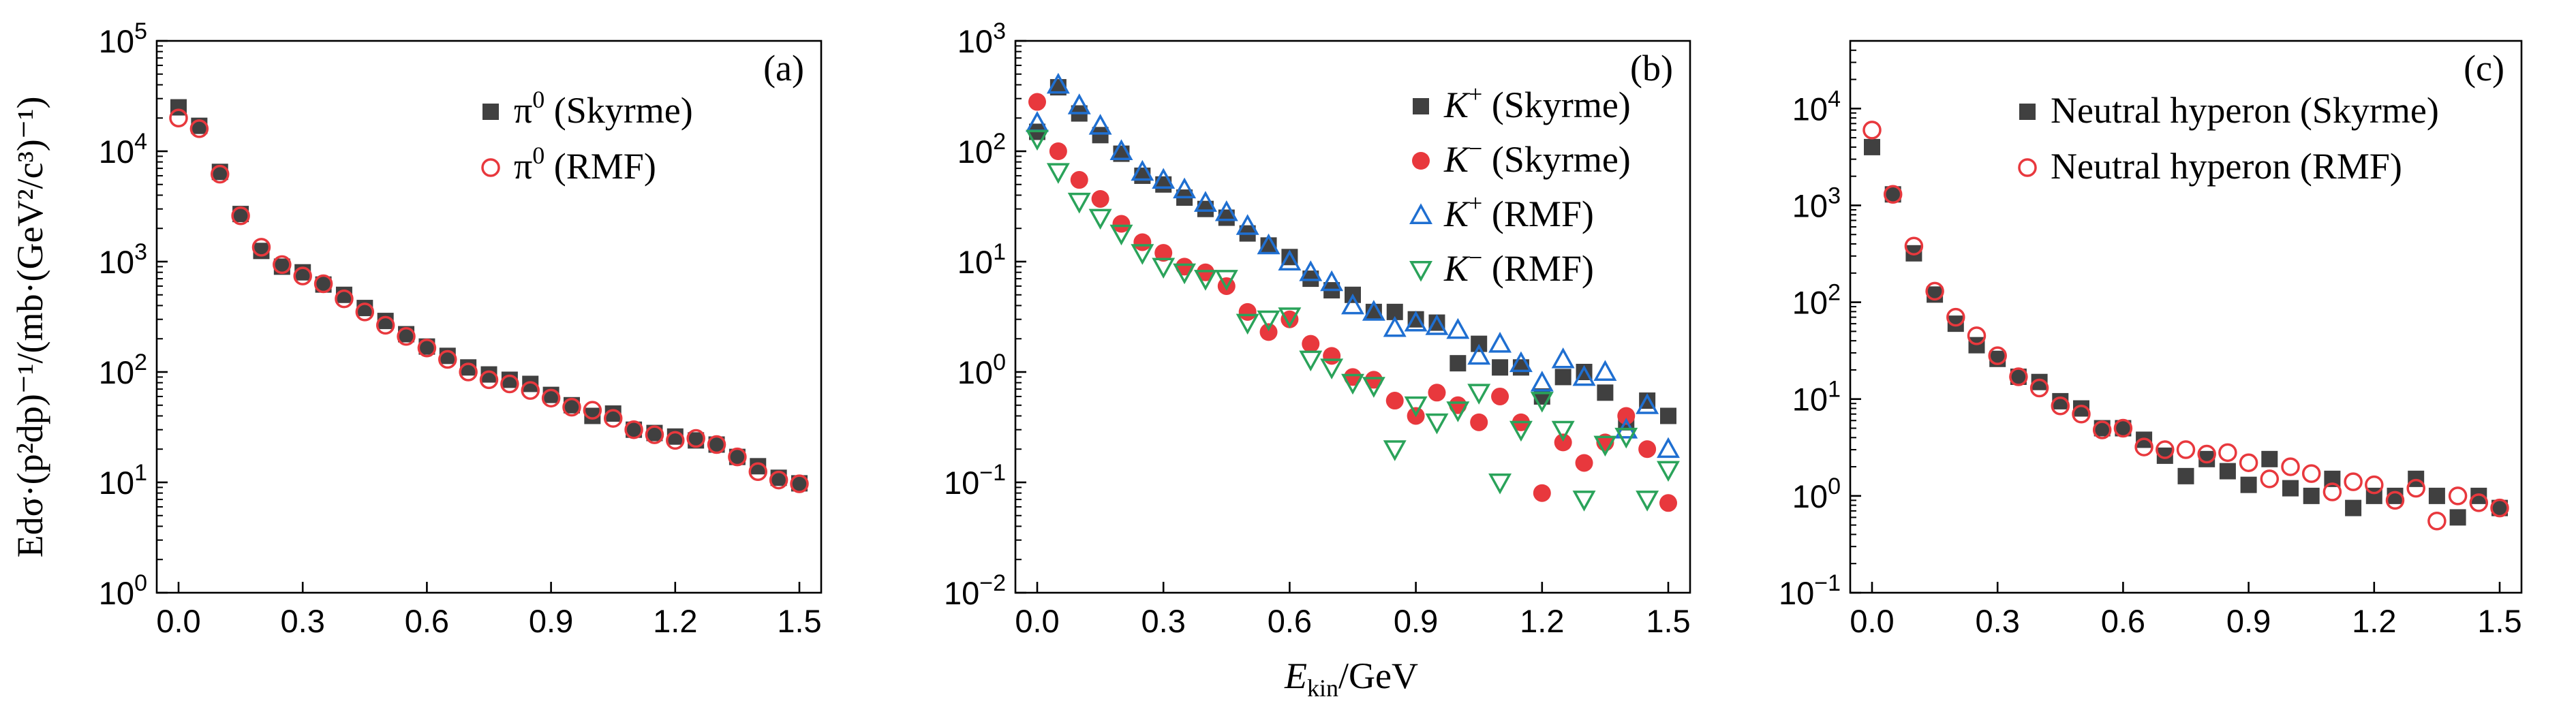 This screenshot has width=2576, height=714. Describe the element at coordinates (1816, 106) in the screenshot. I see `y-tick-label-c: 10⁴` at that location.